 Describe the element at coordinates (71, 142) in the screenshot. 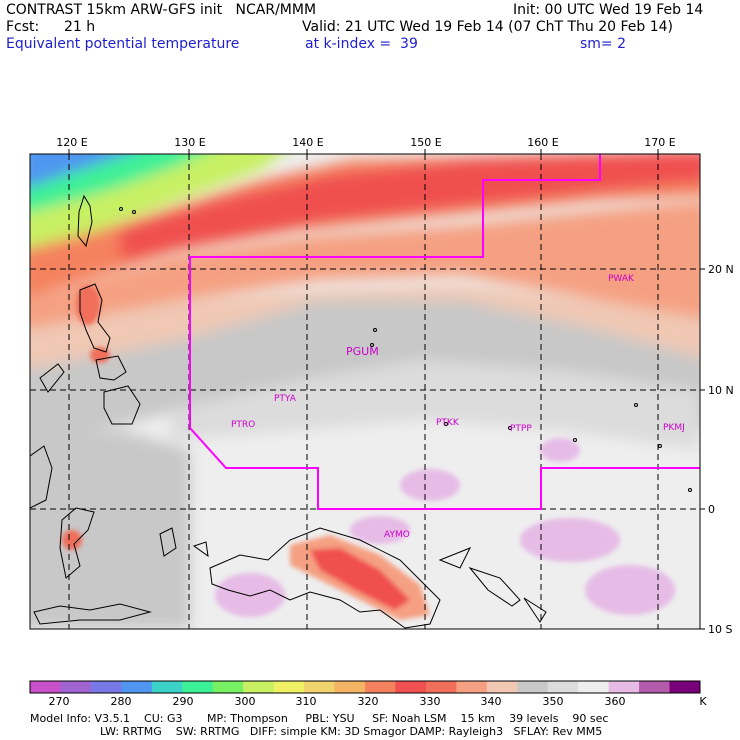

I see `lon-label: 120 E` at that location.